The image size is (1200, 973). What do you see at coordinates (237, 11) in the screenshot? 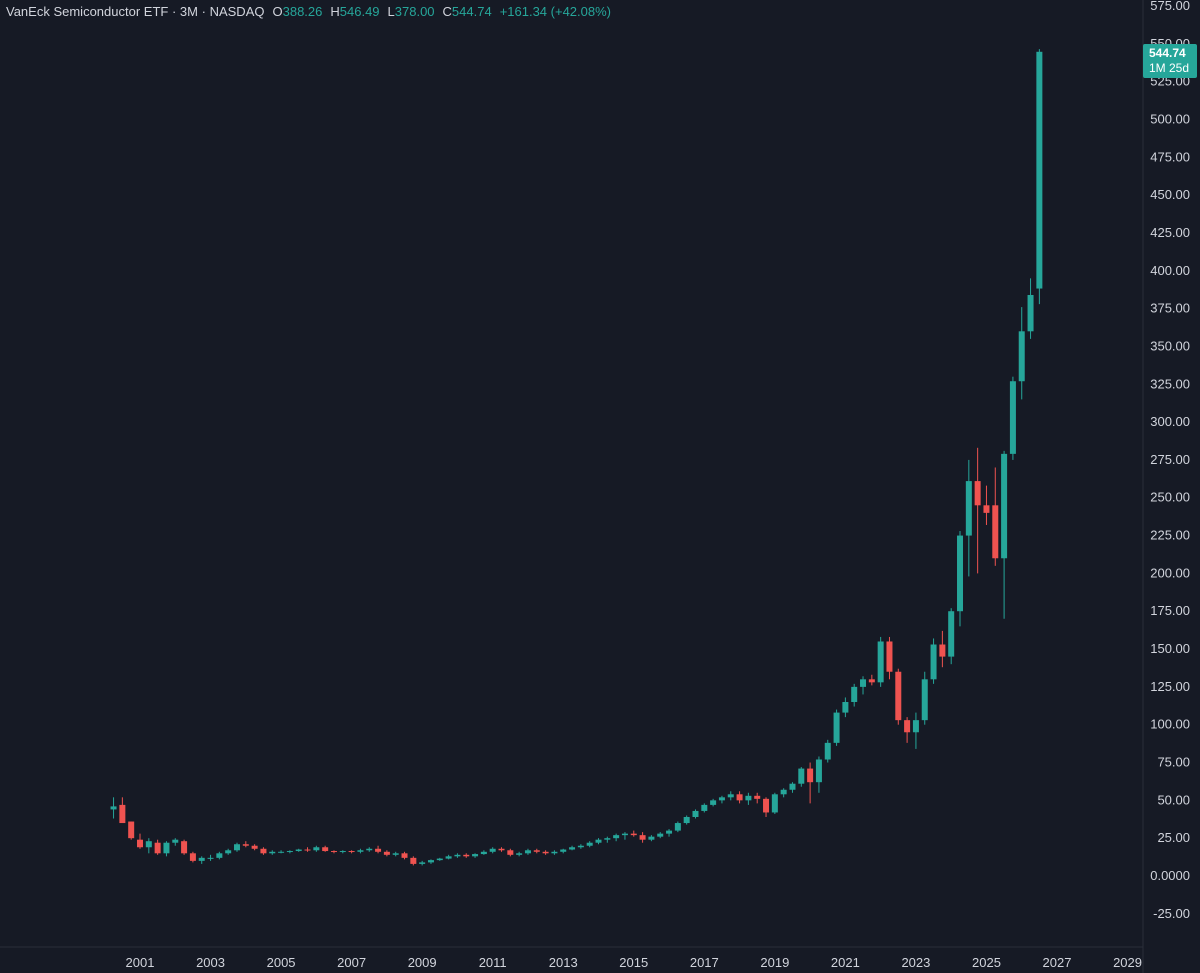
I see `exchange-label: NASDAQ` at bounding box center [237, 11].